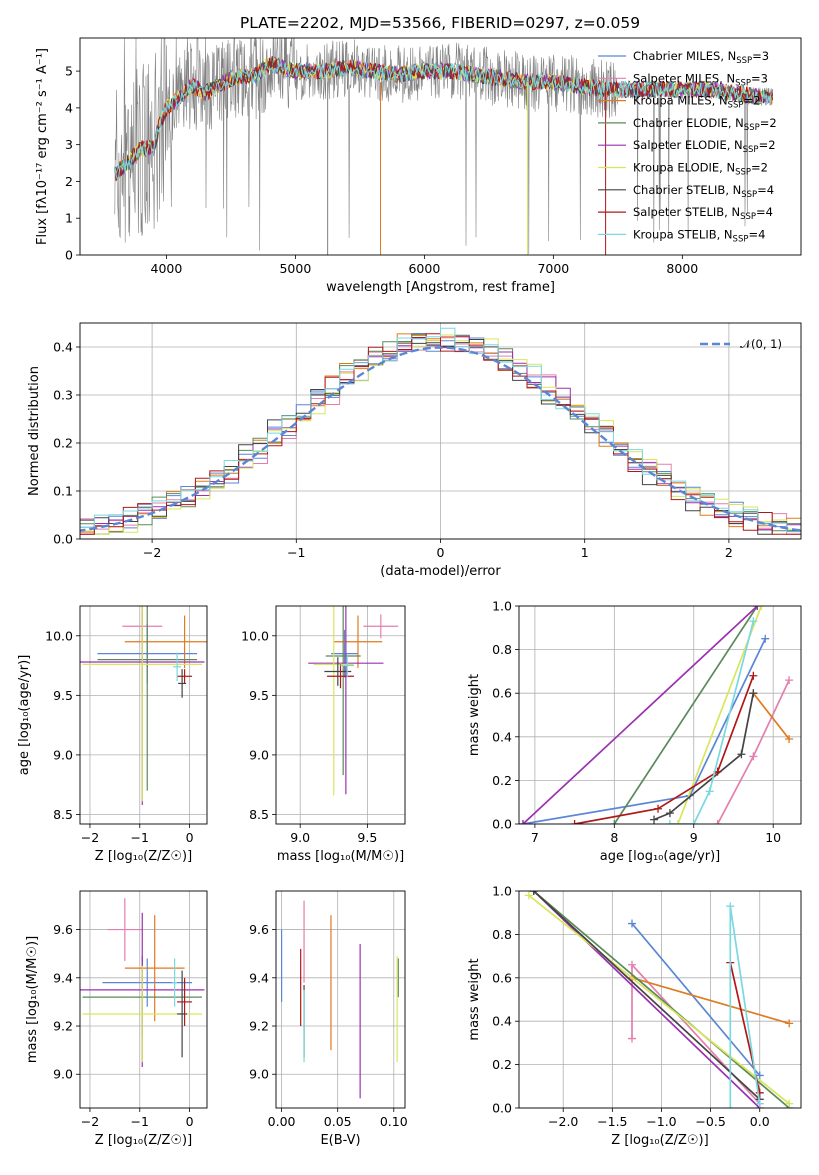 The height and width of the screenshot is (1175, 819). I want to click on x-tick-label: 8000, so click(682, 268).